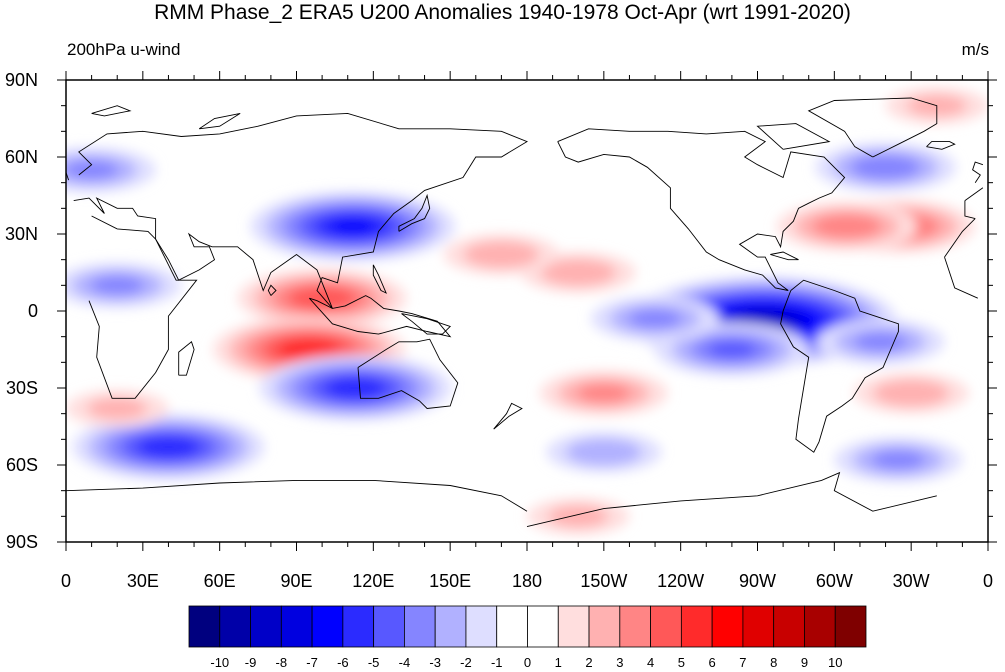 Image resolution: width=1005 pixels, height=672 pixels. I want to click on units-label: m/s, so click(975, 49).